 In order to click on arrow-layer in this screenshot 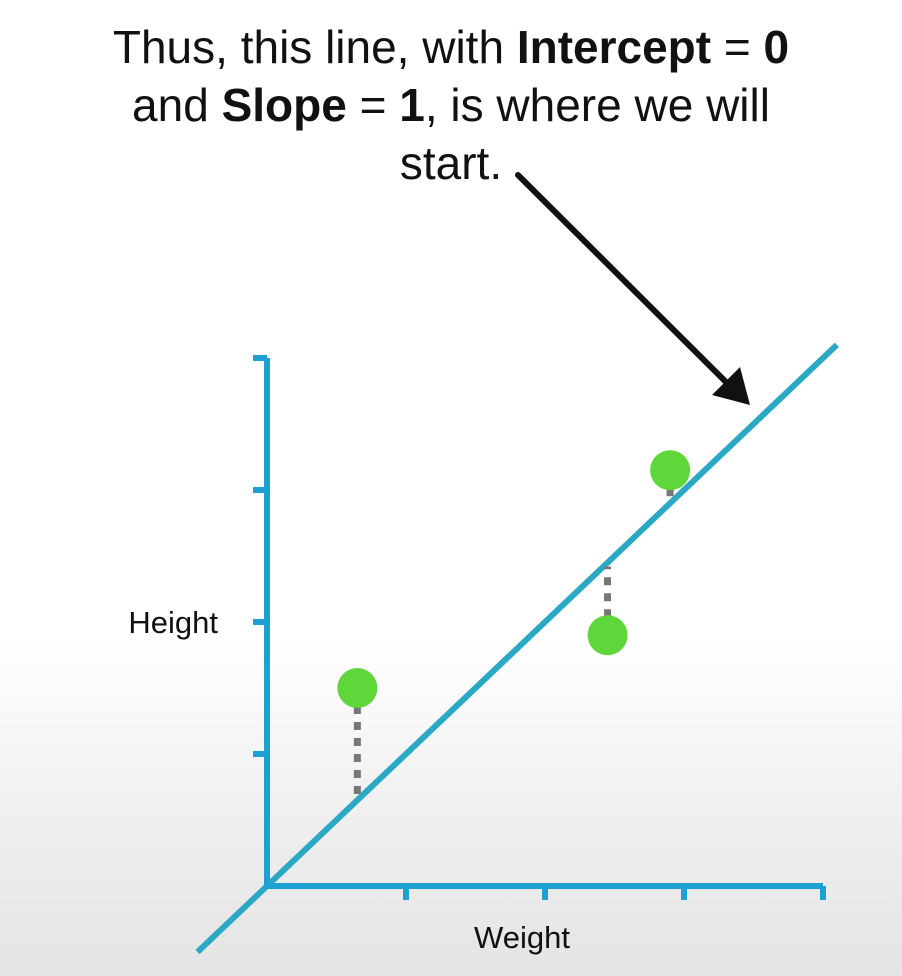, I will do `click(632, 288)`.